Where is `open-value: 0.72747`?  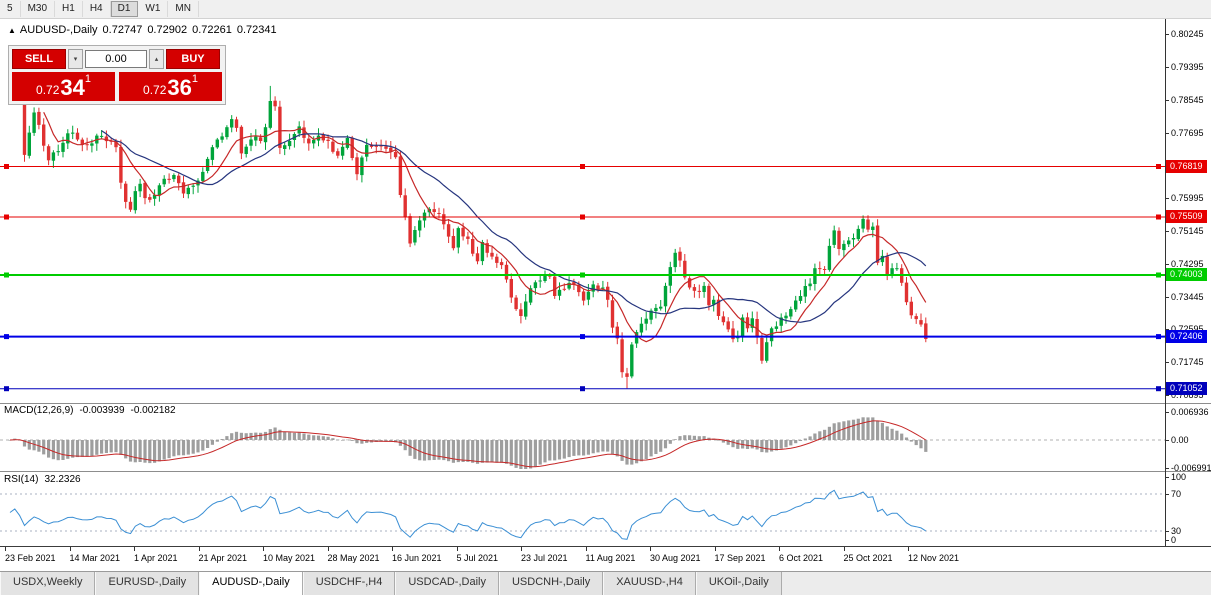
open-value: 0.72747 is located at coordinates (122, 30).